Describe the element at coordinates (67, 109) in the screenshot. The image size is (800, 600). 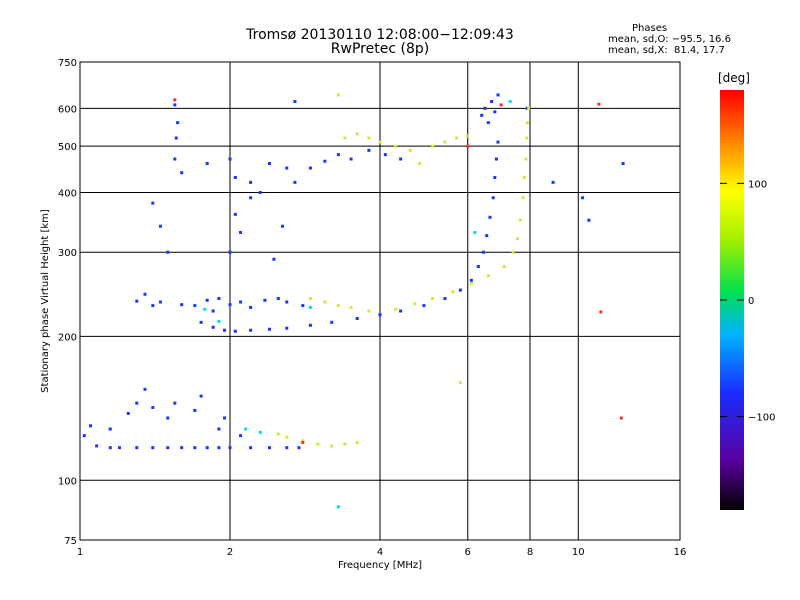
I see `y-tick-label: 600` at that location.